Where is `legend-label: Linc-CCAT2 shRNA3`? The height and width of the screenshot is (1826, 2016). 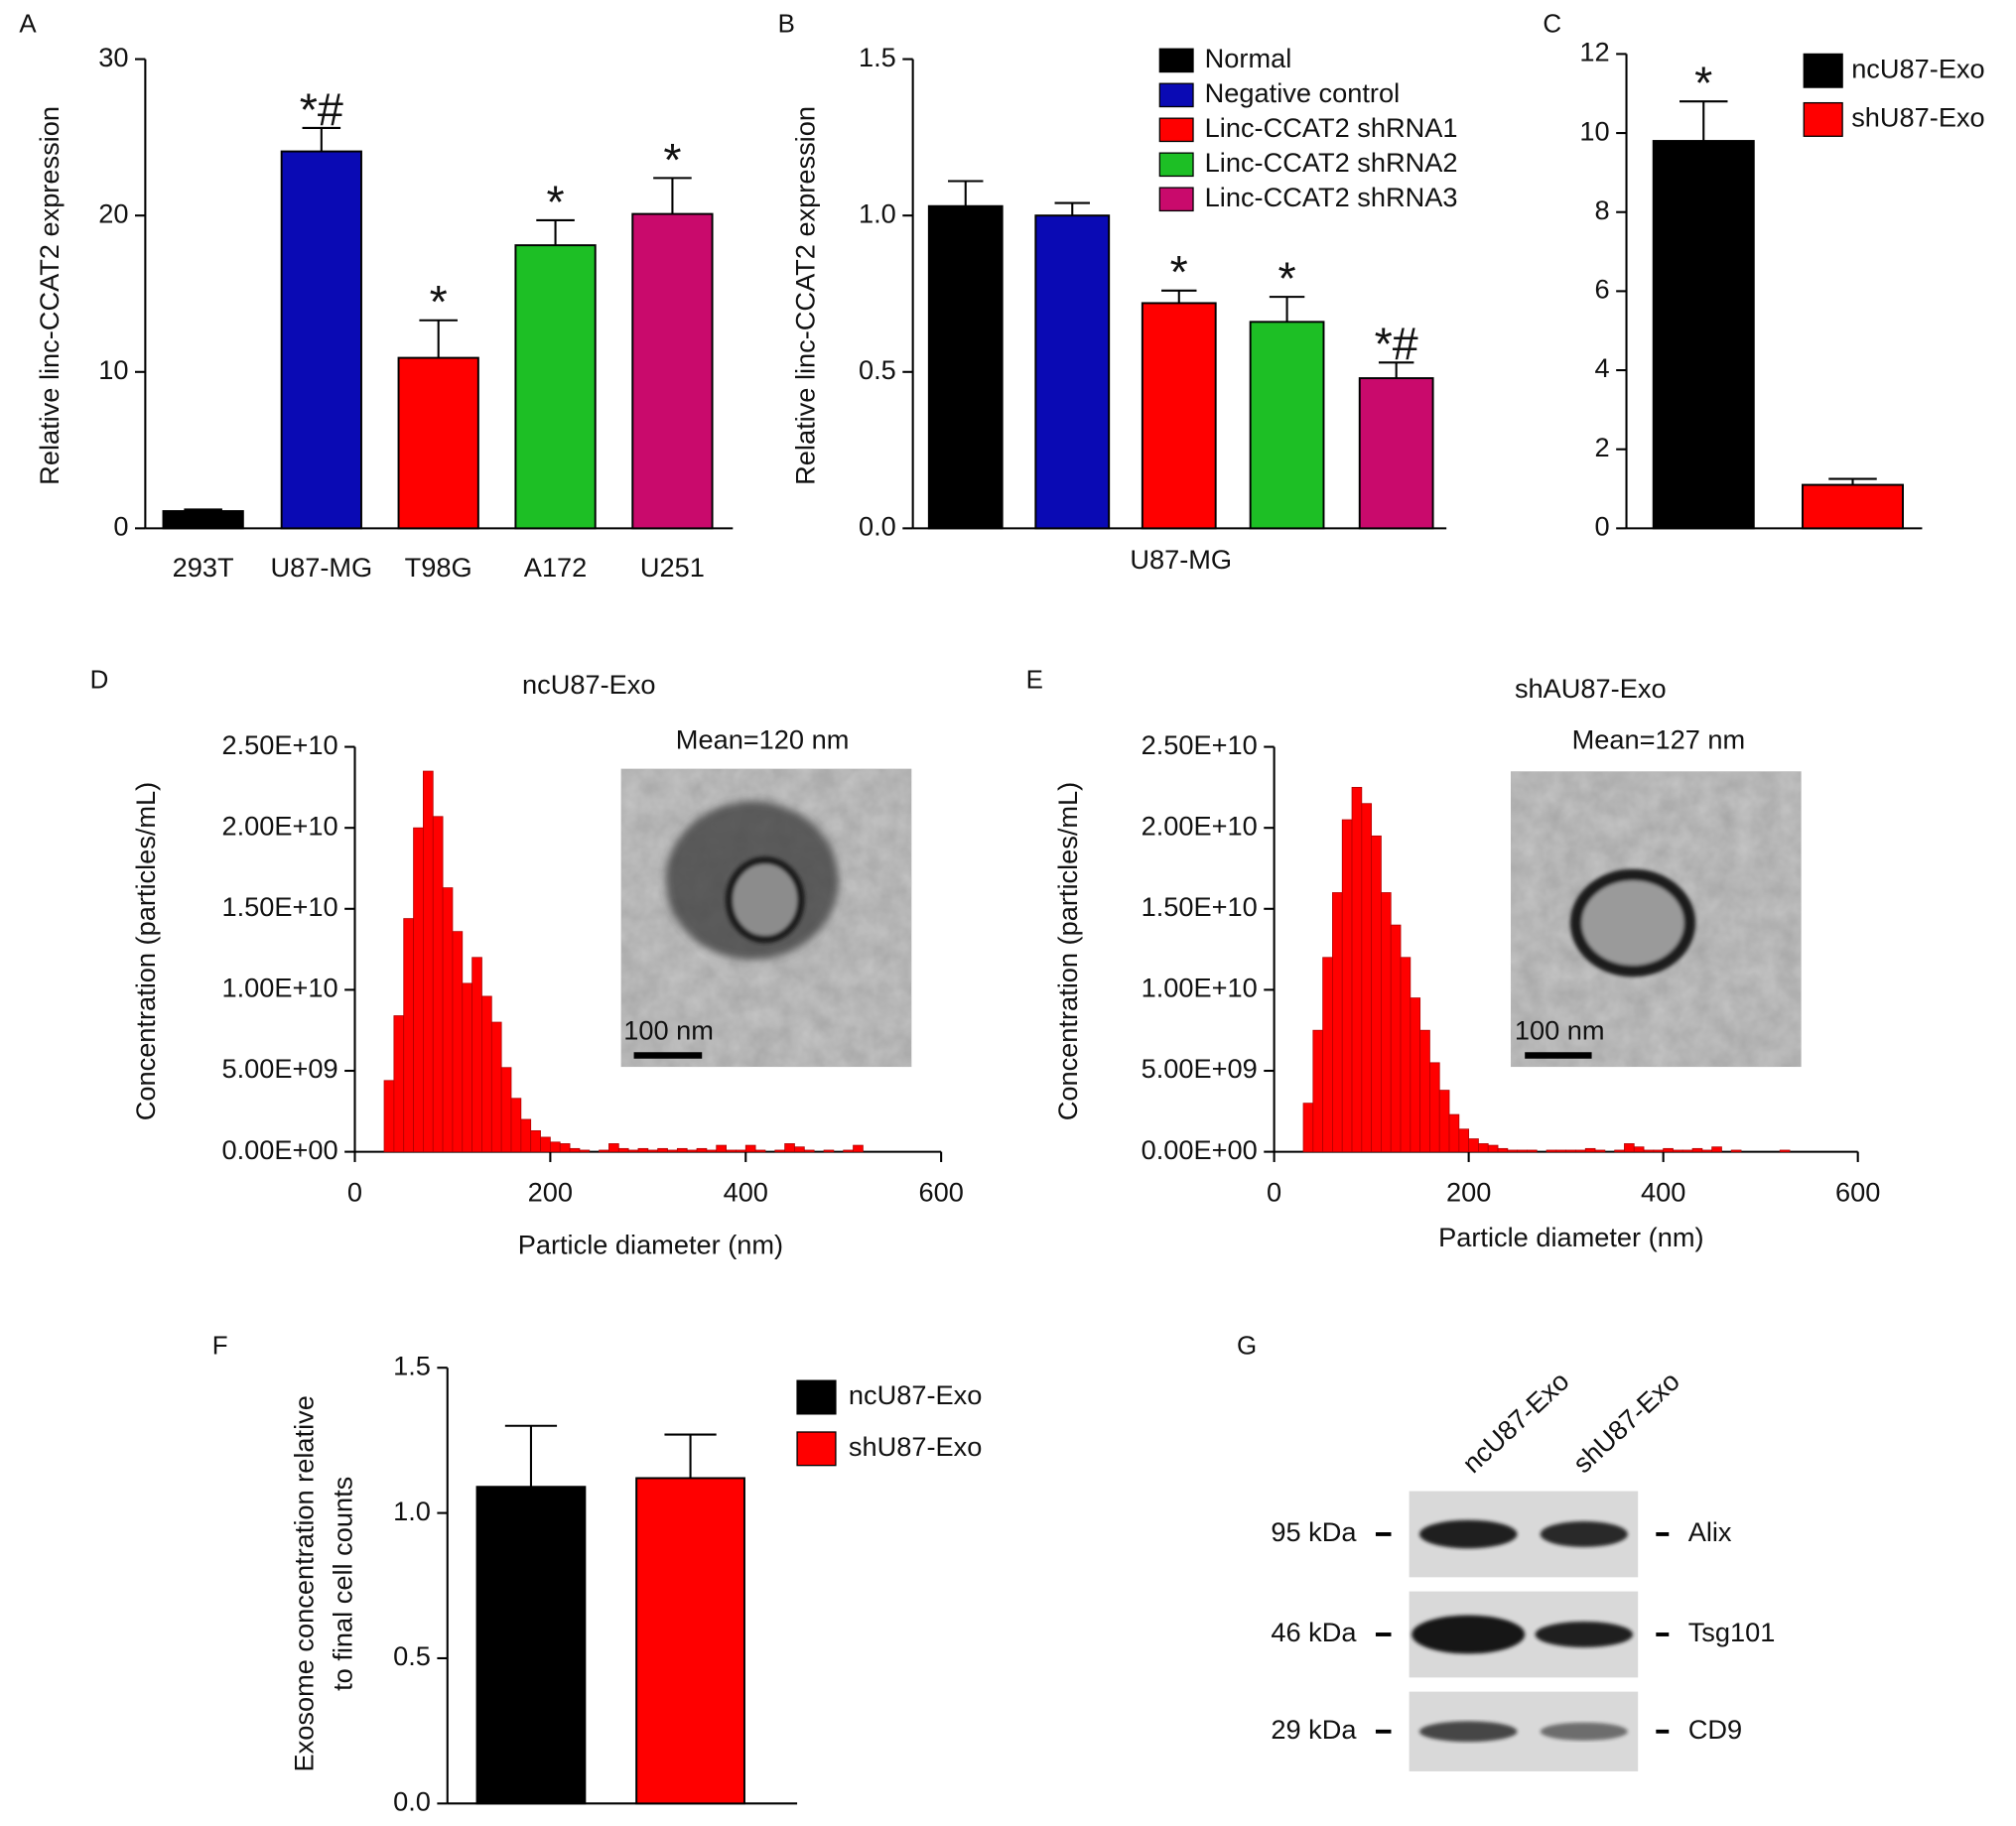 legend-label: Linc-CCAT2 shRNA3 is located at coordinates (1332, 197).